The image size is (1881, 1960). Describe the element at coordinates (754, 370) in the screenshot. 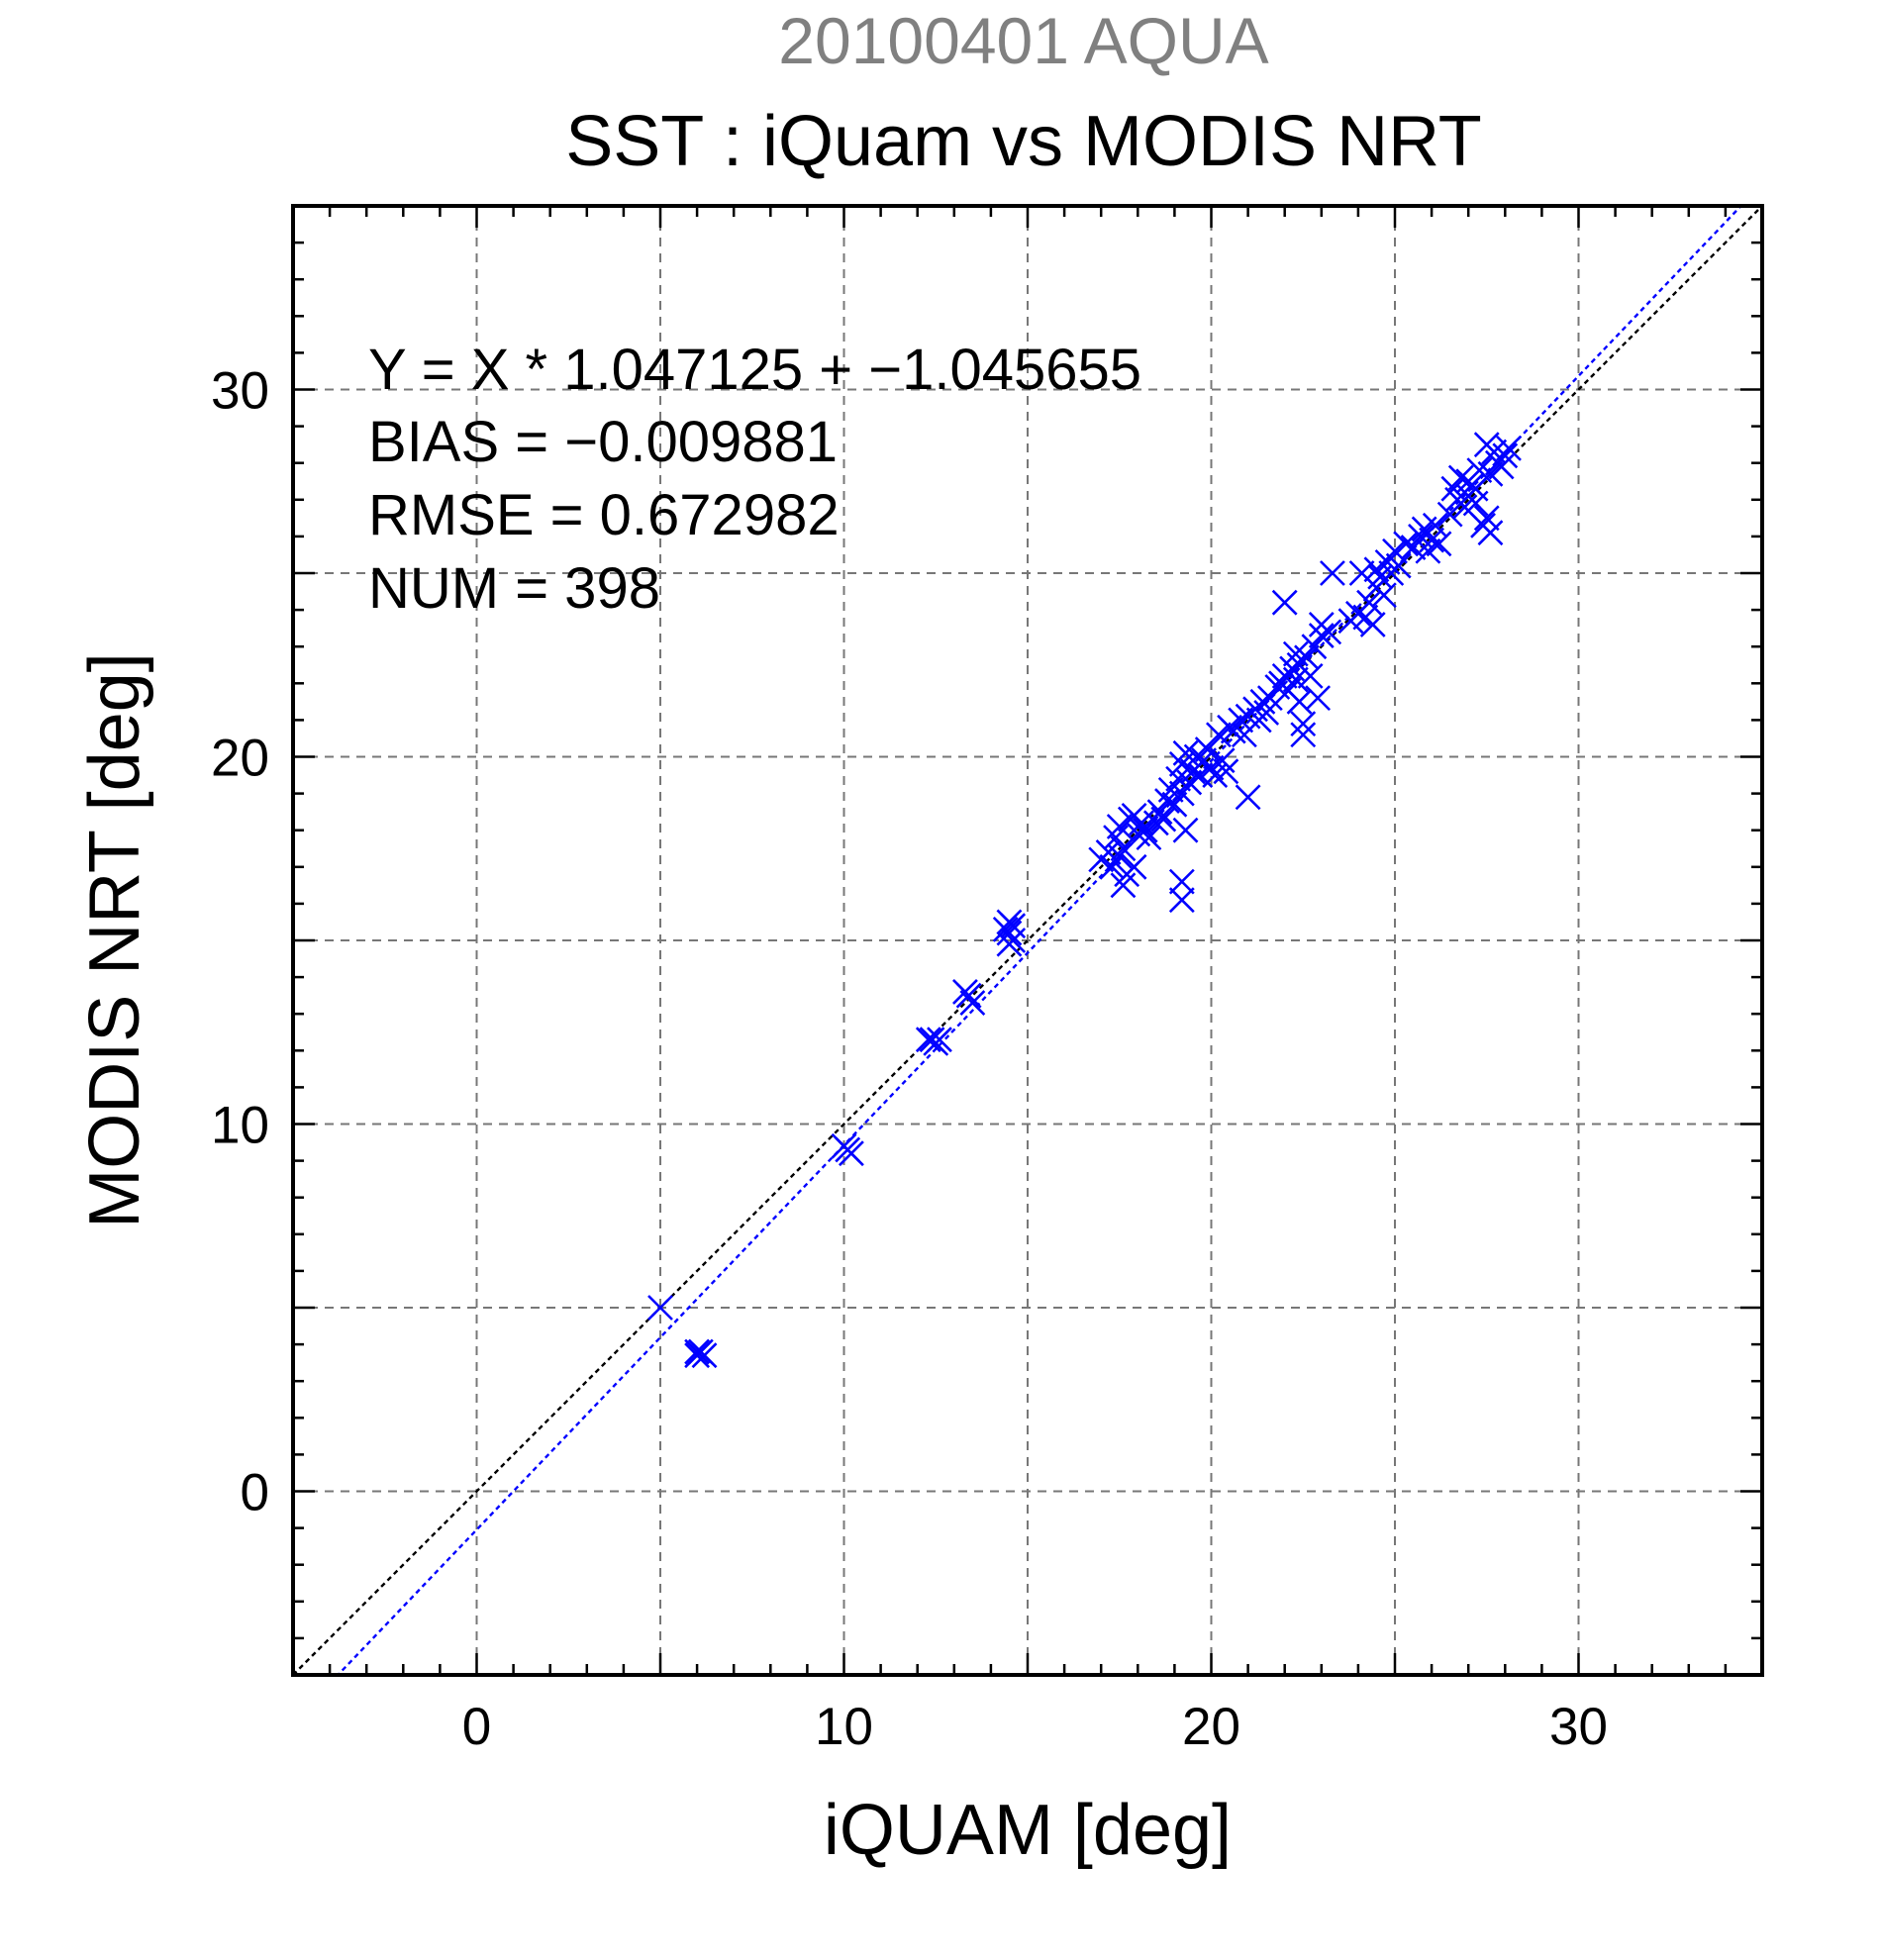

I see `fit-equation: Y = X * 1.047125 + −1.045655` at that location.